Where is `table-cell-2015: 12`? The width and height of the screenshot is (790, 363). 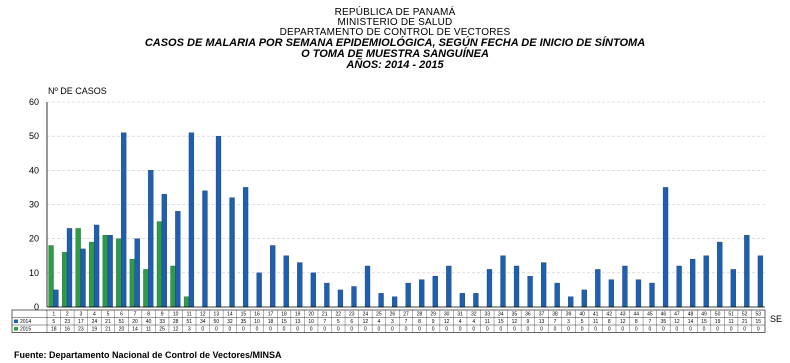
table-cell-2015: 12 is located at coordinates (176, 330).